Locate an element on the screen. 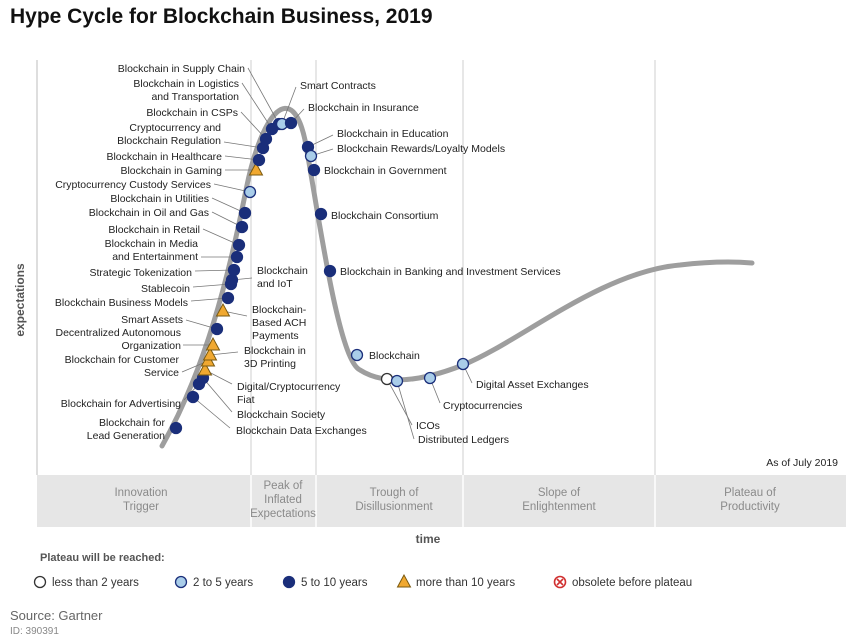  legend-label-5to10: 5 to 10 years is located at coordinates (334, 583).